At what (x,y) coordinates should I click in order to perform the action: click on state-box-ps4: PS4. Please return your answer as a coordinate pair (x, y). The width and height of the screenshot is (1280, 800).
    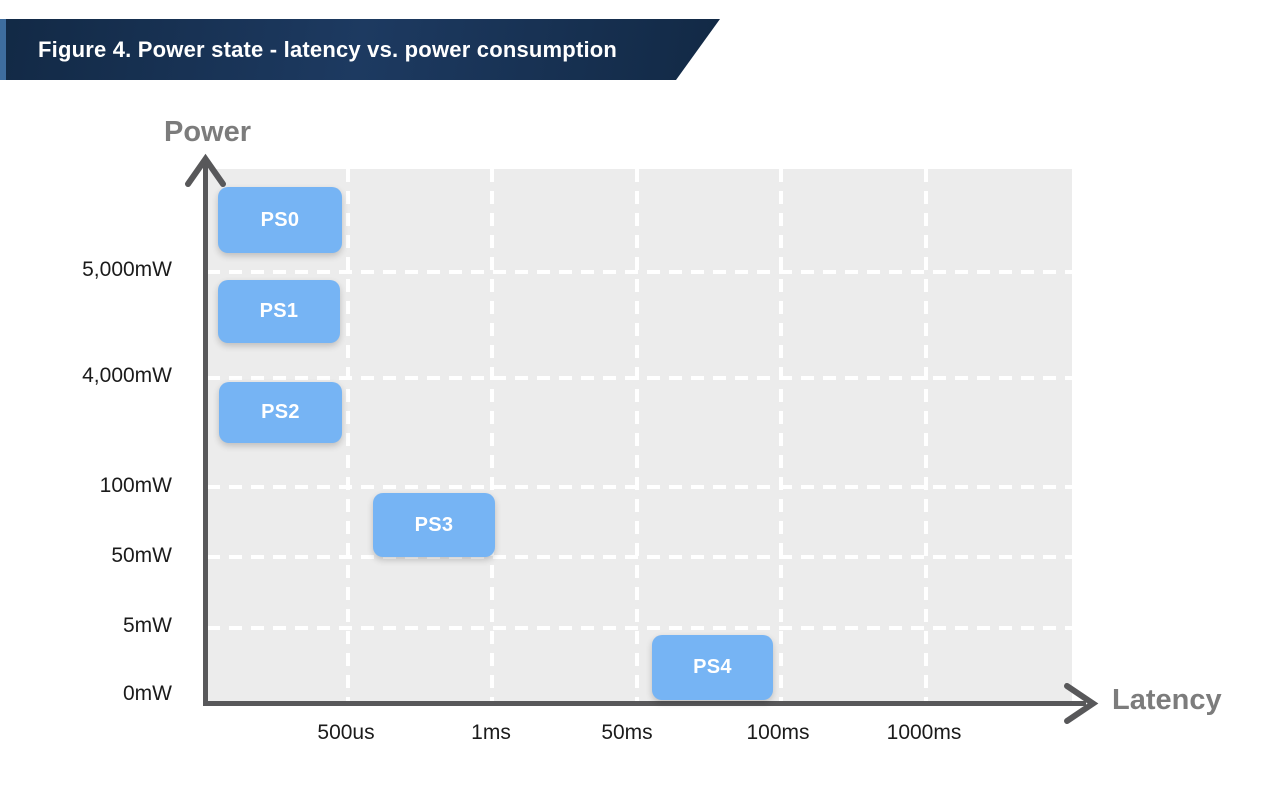
    Looking at the image, I should click on (712, 667).